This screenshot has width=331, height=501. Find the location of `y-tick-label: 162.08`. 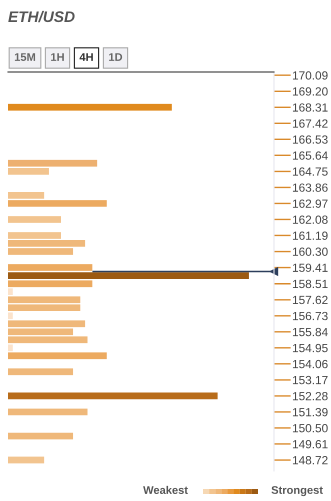

y-tick-label: 162.08 is located at coordinates (310, 220).